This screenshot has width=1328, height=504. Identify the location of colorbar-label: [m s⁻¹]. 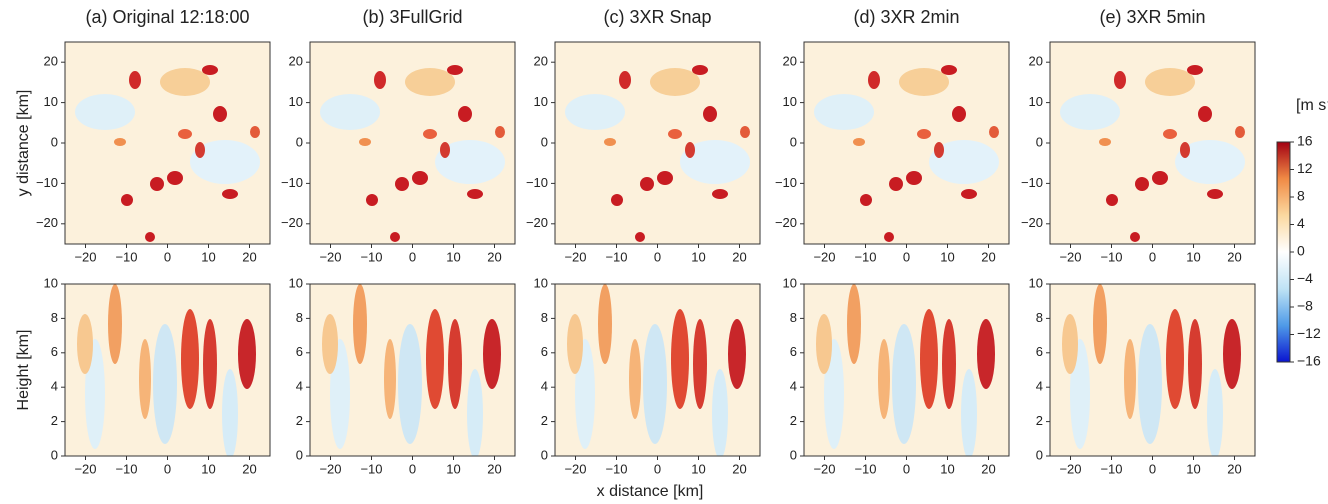
(1312, 105).